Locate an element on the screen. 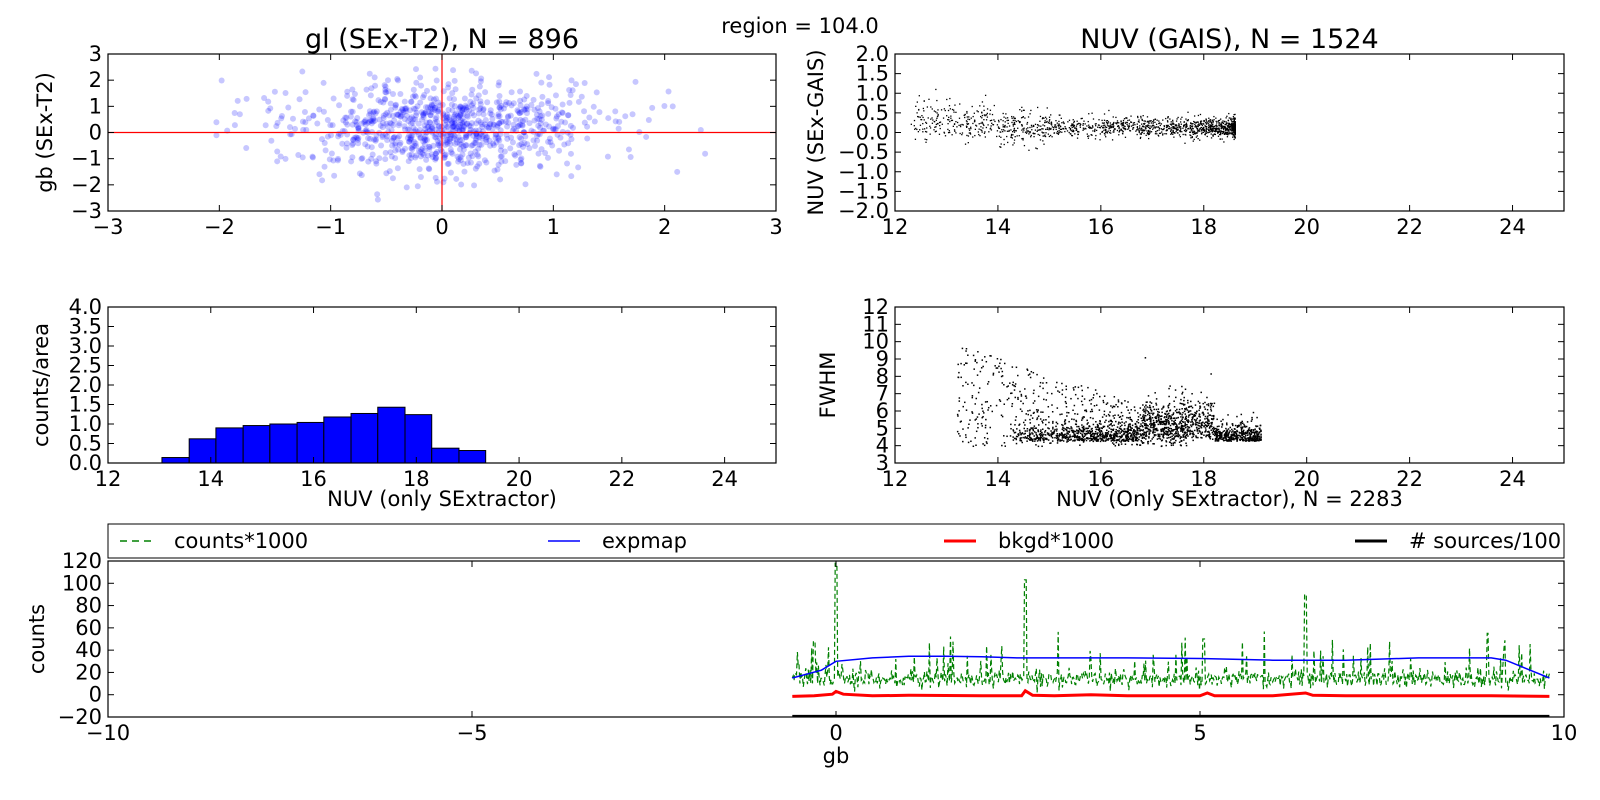  plot-data-group is located at coordinates (1073, 119).